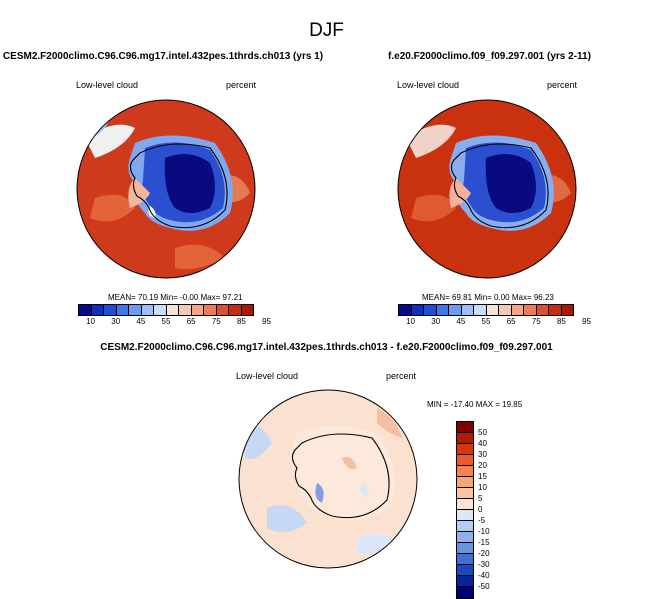 The image size is (653, 599). Describe the element at coordinates (480, 498) in the screenshot. I see `colorbar-tick-label: 5` at that location.